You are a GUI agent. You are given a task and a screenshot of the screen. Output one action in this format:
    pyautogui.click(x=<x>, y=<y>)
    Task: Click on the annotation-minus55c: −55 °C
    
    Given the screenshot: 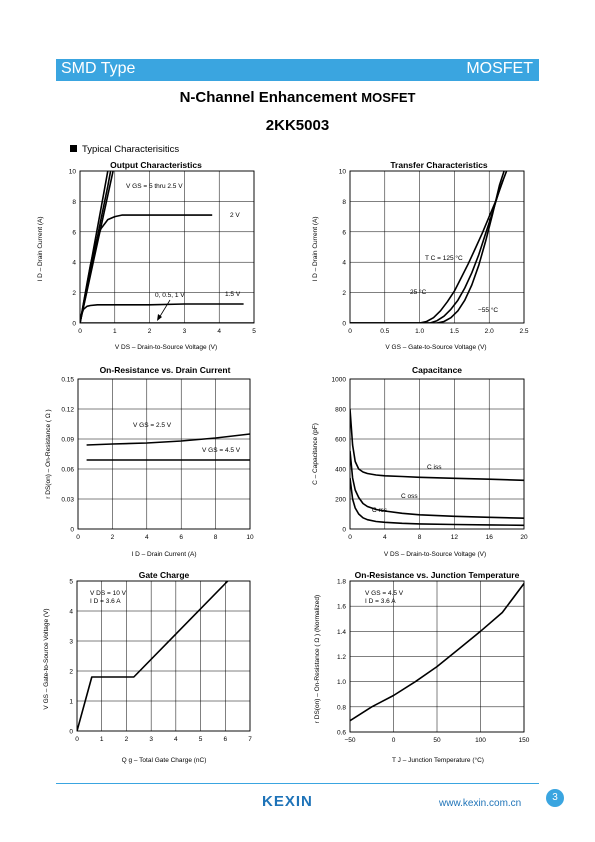 What is the action you would take?
    pyautogui.click(x=488, y=310)
    